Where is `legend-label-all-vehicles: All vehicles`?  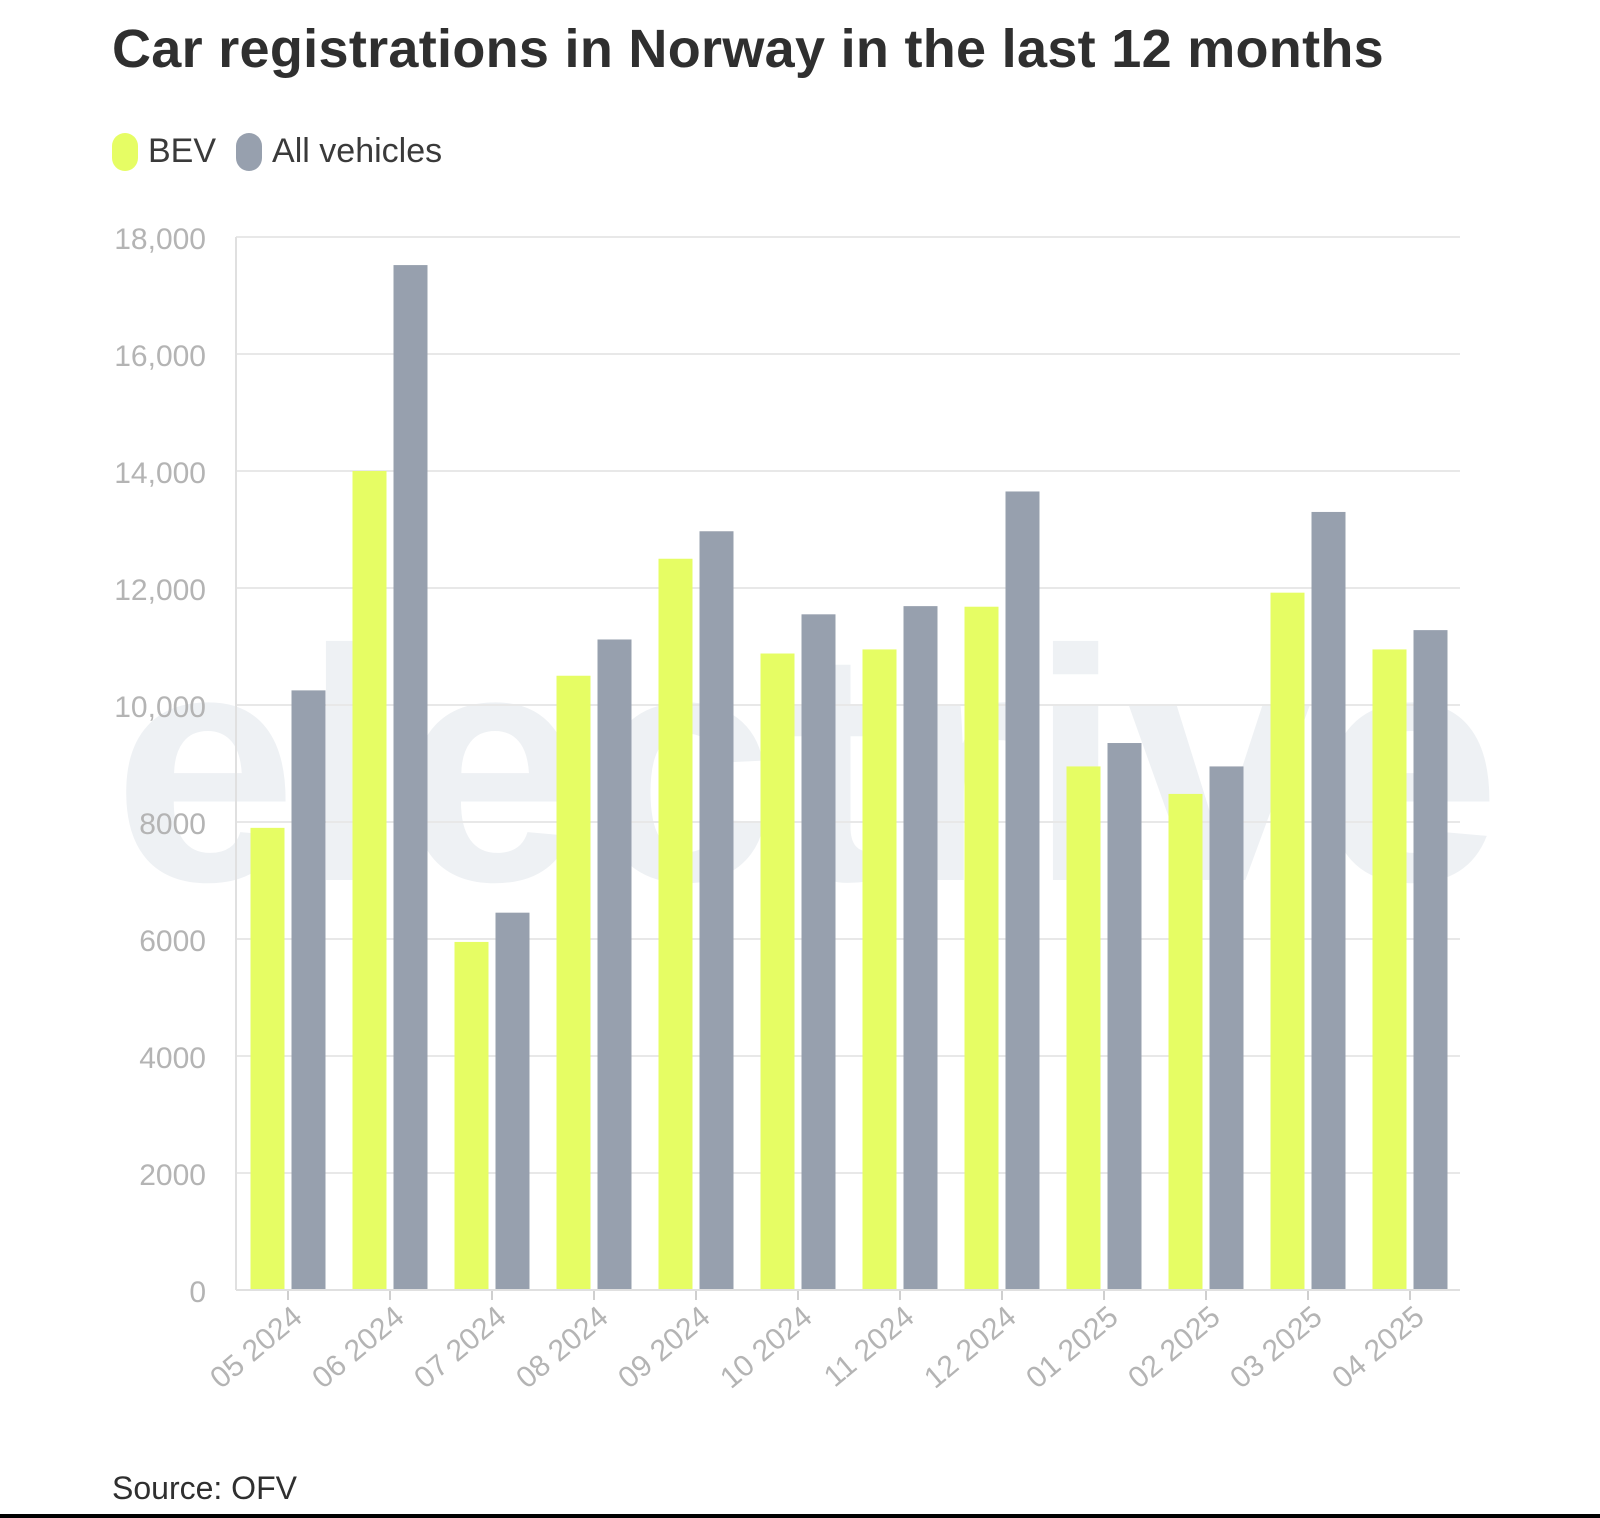 legend-label-all-vehicles: All vehicles is located at coordinates (357, 151).